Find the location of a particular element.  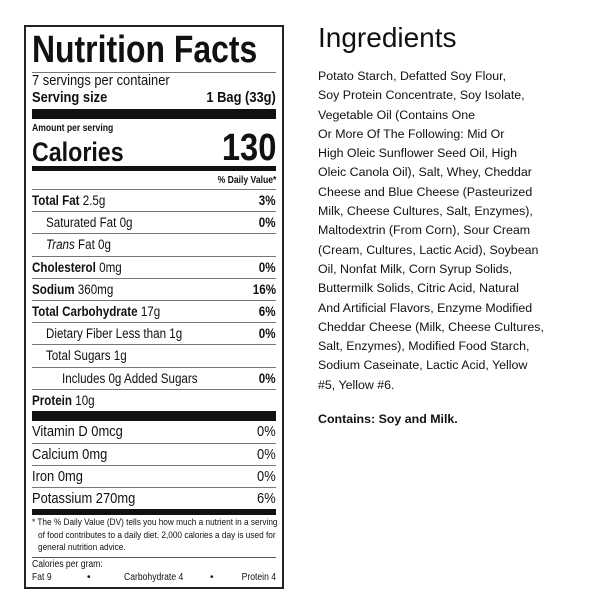

nutrient-label: Protein 10g is located at coordinates (63, 400).